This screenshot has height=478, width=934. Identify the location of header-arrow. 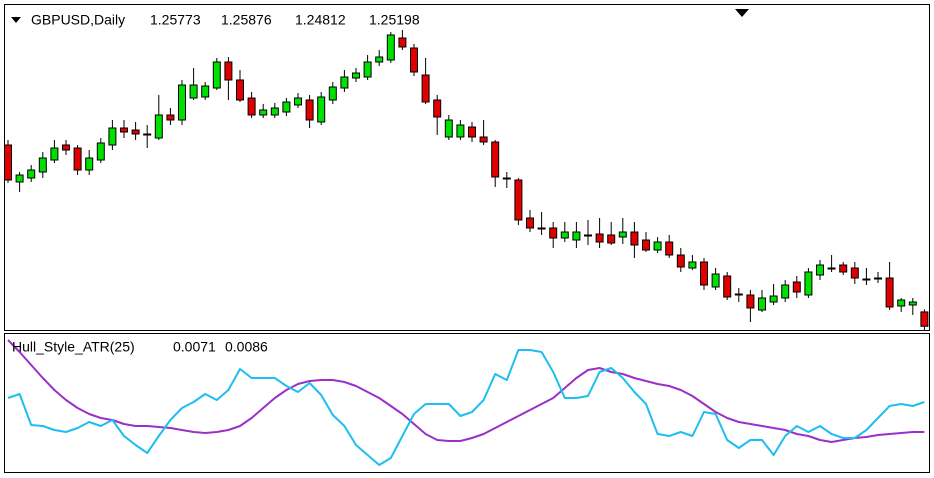
(16, 20).